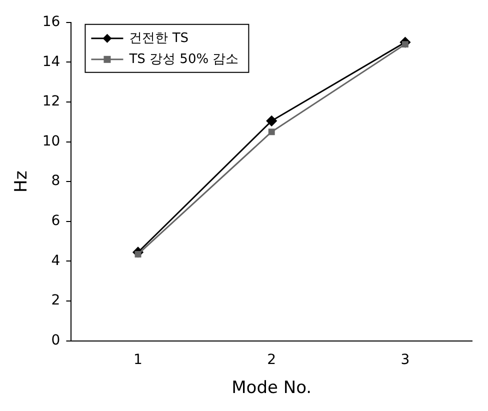  Describe the element at coordinates (51, 102) in the screenshot. I see `y-tick-label: 12` at that location.